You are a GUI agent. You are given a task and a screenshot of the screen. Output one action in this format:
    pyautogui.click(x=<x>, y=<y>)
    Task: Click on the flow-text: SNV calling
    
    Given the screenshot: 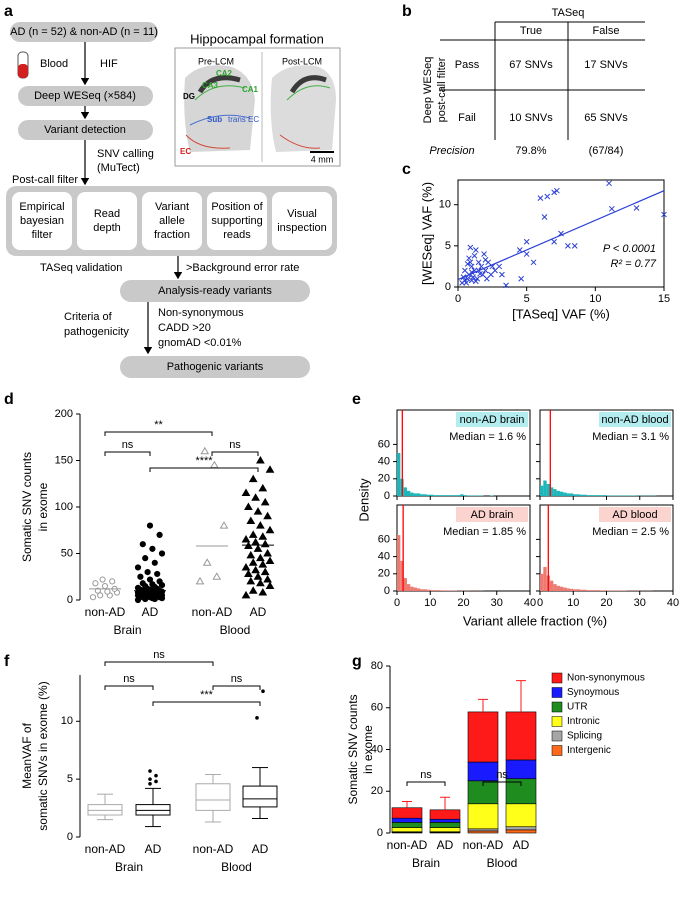 What is the action you would take?
    pyautogui.click(x=125, y=154)
    